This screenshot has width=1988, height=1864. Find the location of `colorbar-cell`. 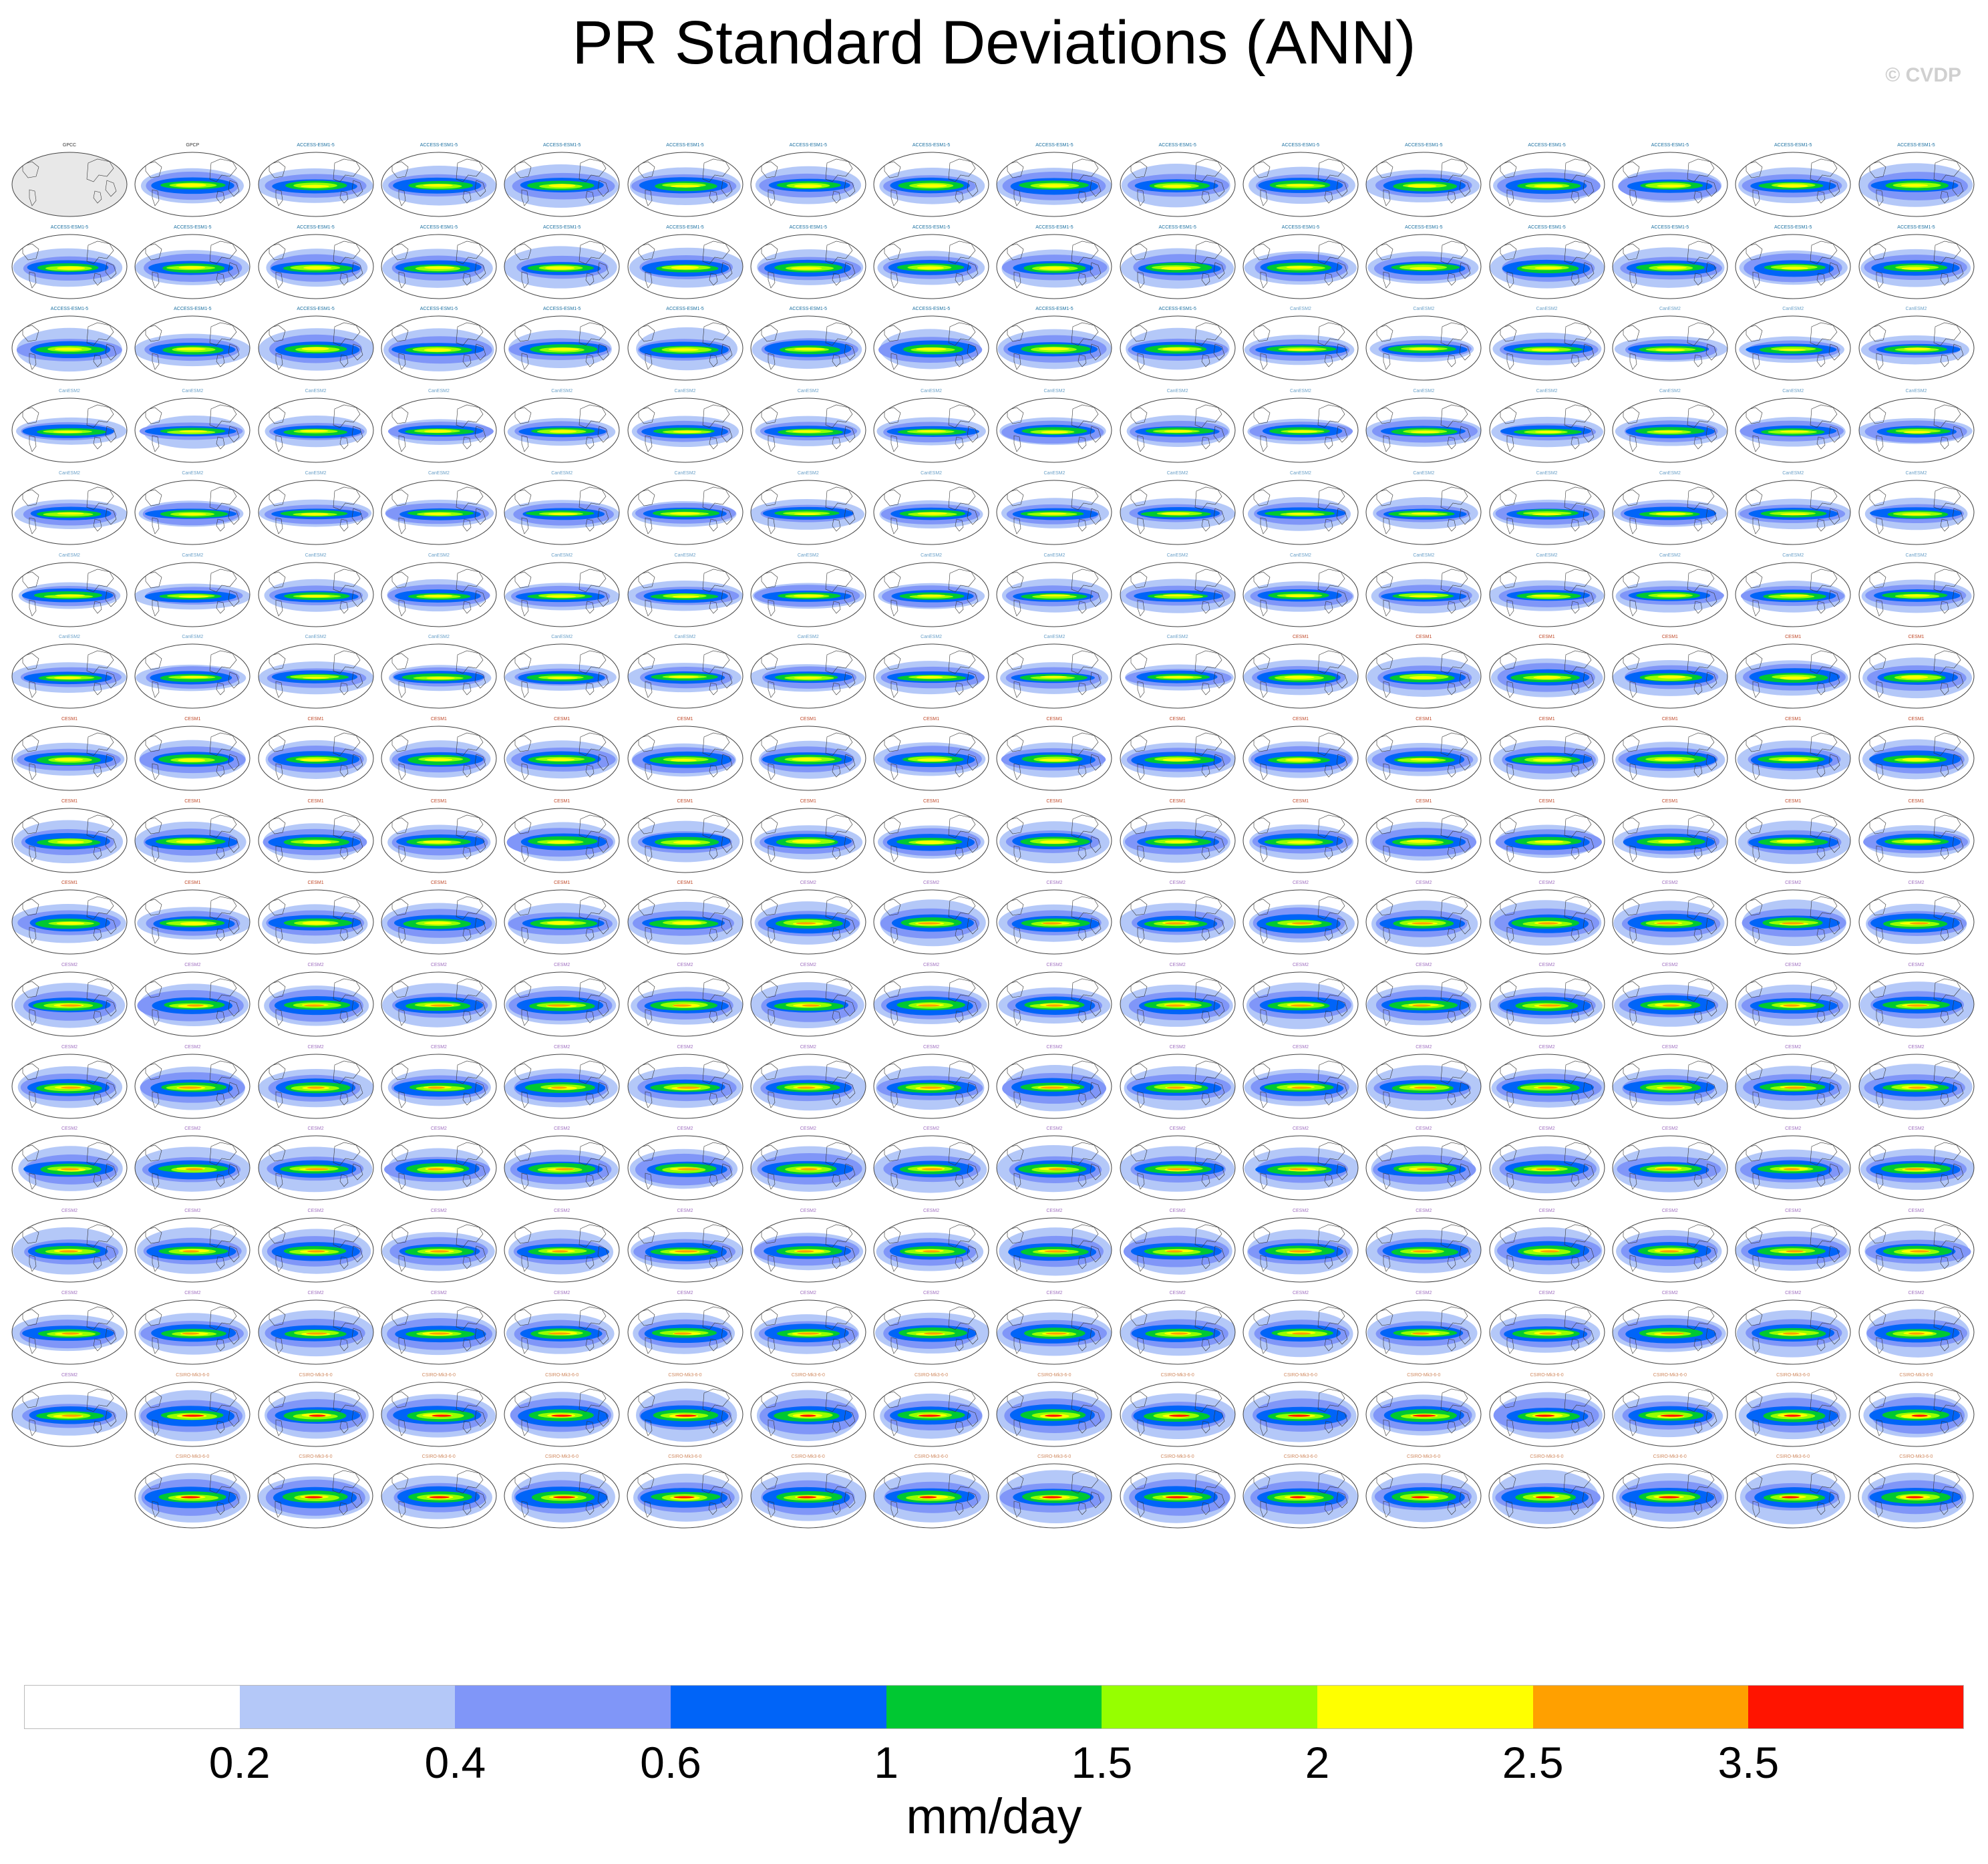

colorbar-cell is located at coordinates (1856, 1707).